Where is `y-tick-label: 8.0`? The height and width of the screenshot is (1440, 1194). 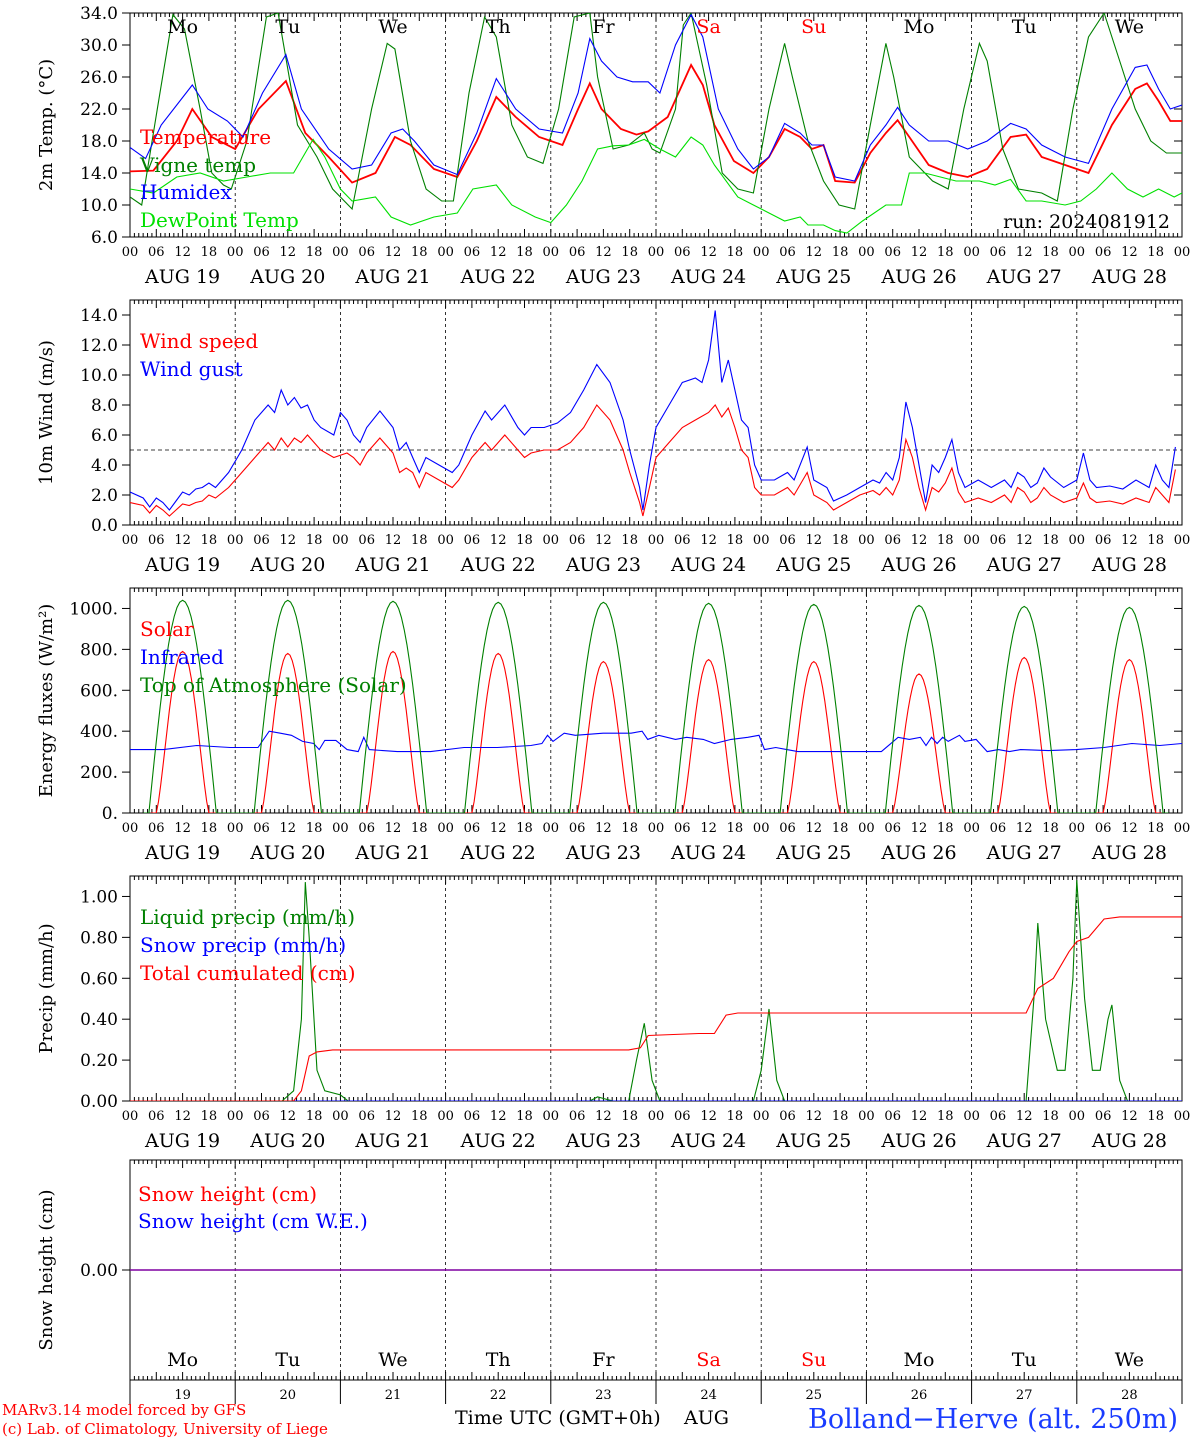
y-tick-label: 8.0 is located at coordinates (104, 406).